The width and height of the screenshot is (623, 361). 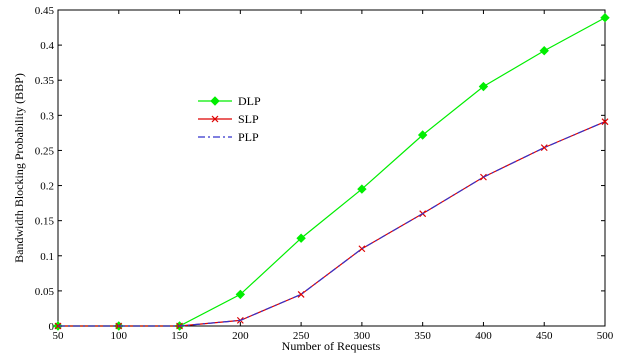 I want to click on y-tick-label: 0.35, so click(x=45, y=81).